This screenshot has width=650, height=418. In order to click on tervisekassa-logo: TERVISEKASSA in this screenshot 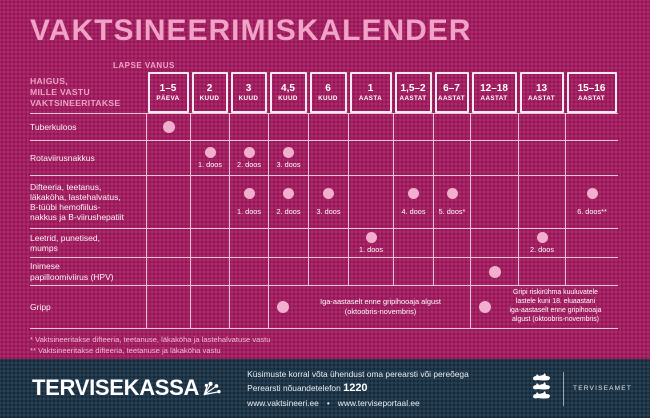, I will do `click(126, 389)`.